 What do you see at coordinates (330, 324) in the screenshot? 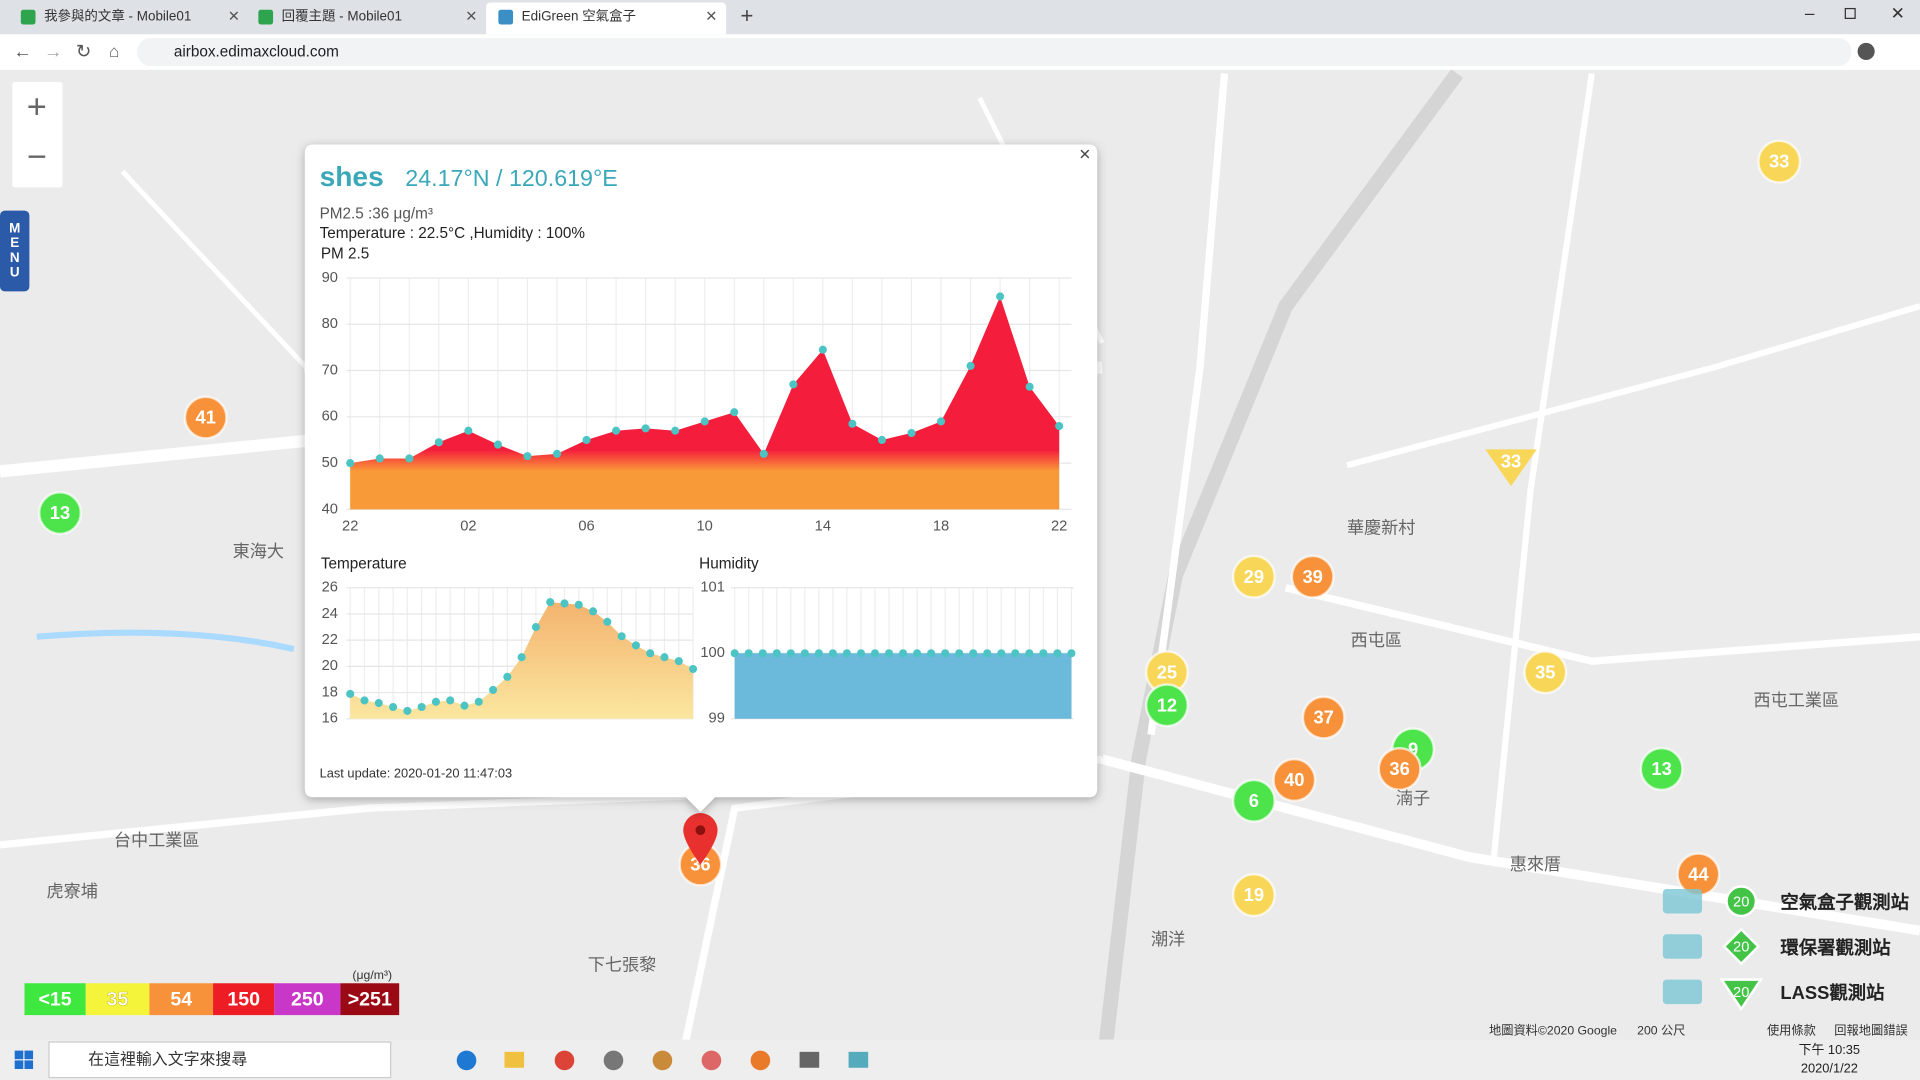
I see `y-tick-label: 80` at bounding box center [330, 324].